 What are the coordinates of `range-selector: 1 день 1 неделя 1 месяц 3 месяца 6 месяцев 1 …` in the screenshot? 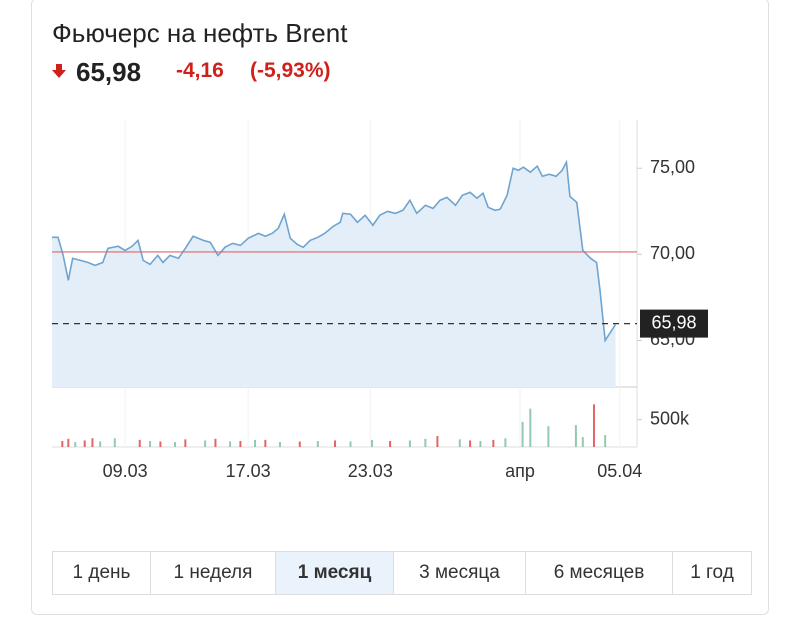 It's located at (402, 573).